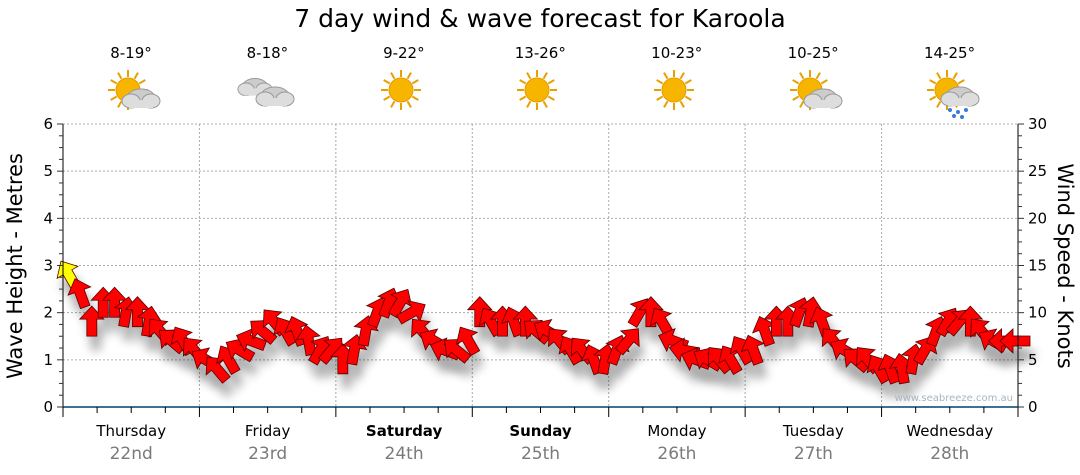 This screenshot has height=475, width=1080. I want to click on day-date-label: 27th, so click(813, 454).